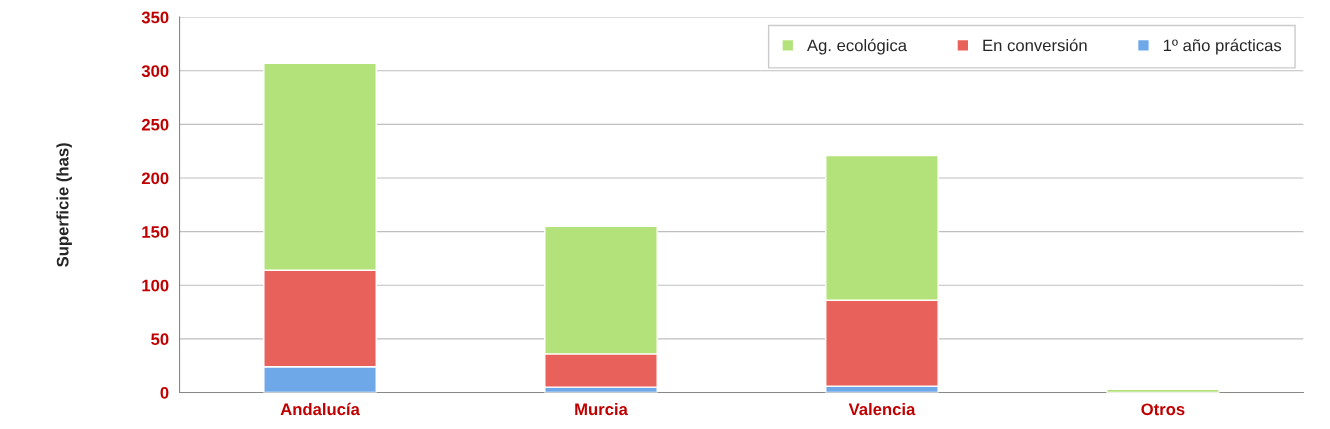 Image resolution: width=1330 pixels, height=429 pixels. I want to click on legend-label: Ag. ecológica, so click(857, 46).